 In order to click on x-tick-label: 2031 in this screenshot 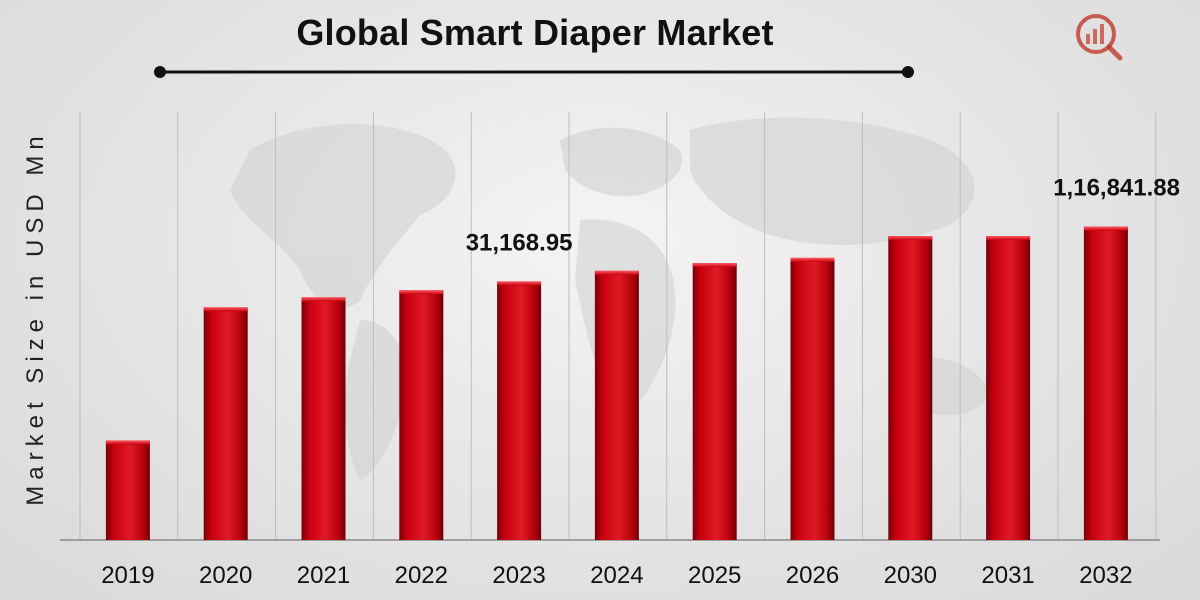, I will do `click(1007, 575)`.